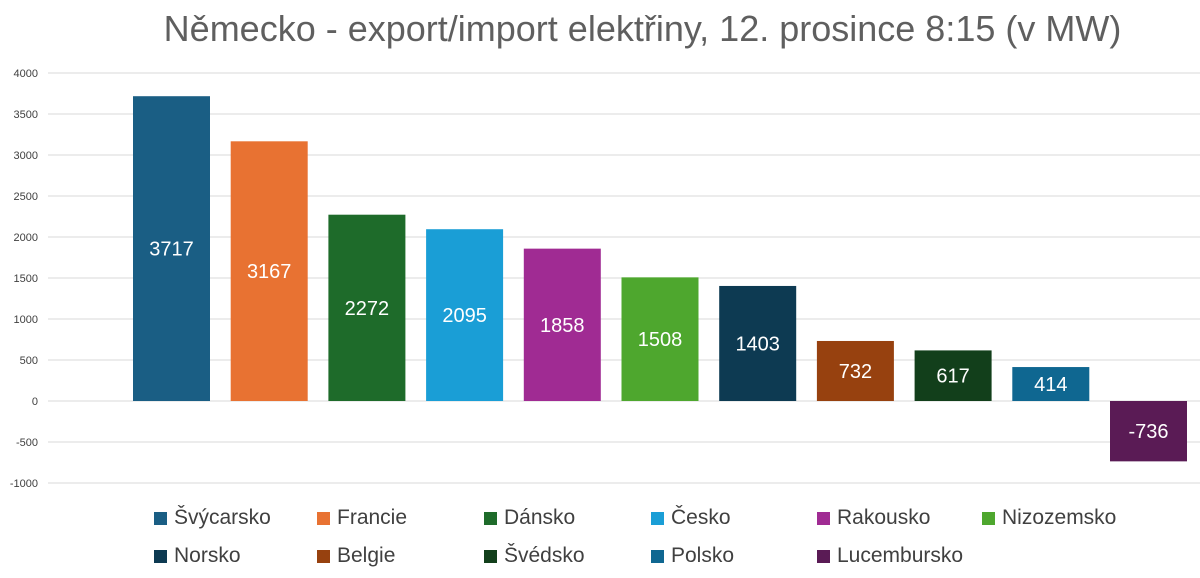  What do you see at coordinates (703, 555) in the screenshot?
I see `legend-label: Polsko` at bounding box center [703, 555].